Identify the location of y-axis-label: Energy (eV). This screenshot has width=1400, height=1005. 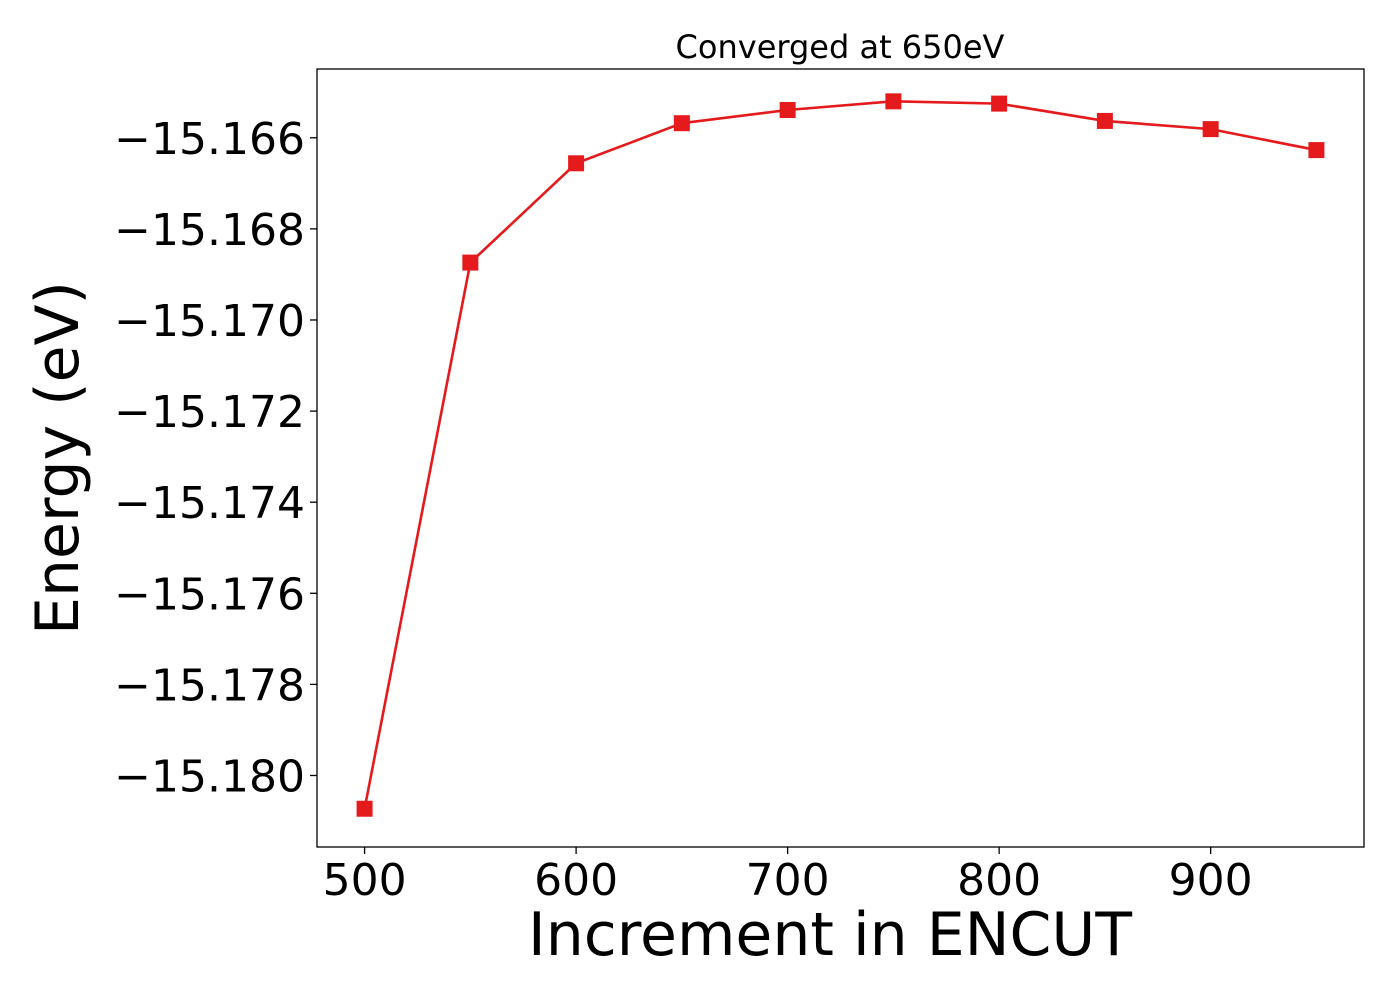
(58, 458).